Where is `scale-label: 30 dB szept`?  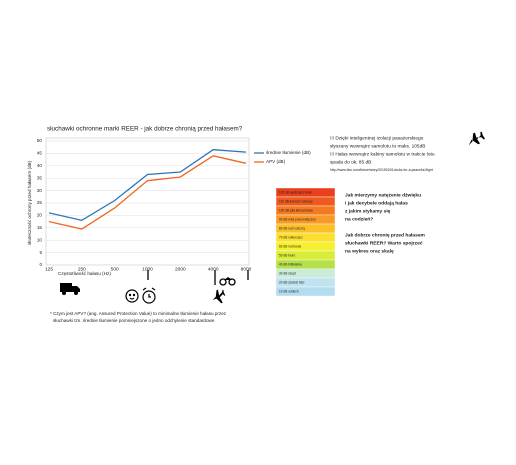 scale-label: 30 dB szept is located at coordinates (287, 273).